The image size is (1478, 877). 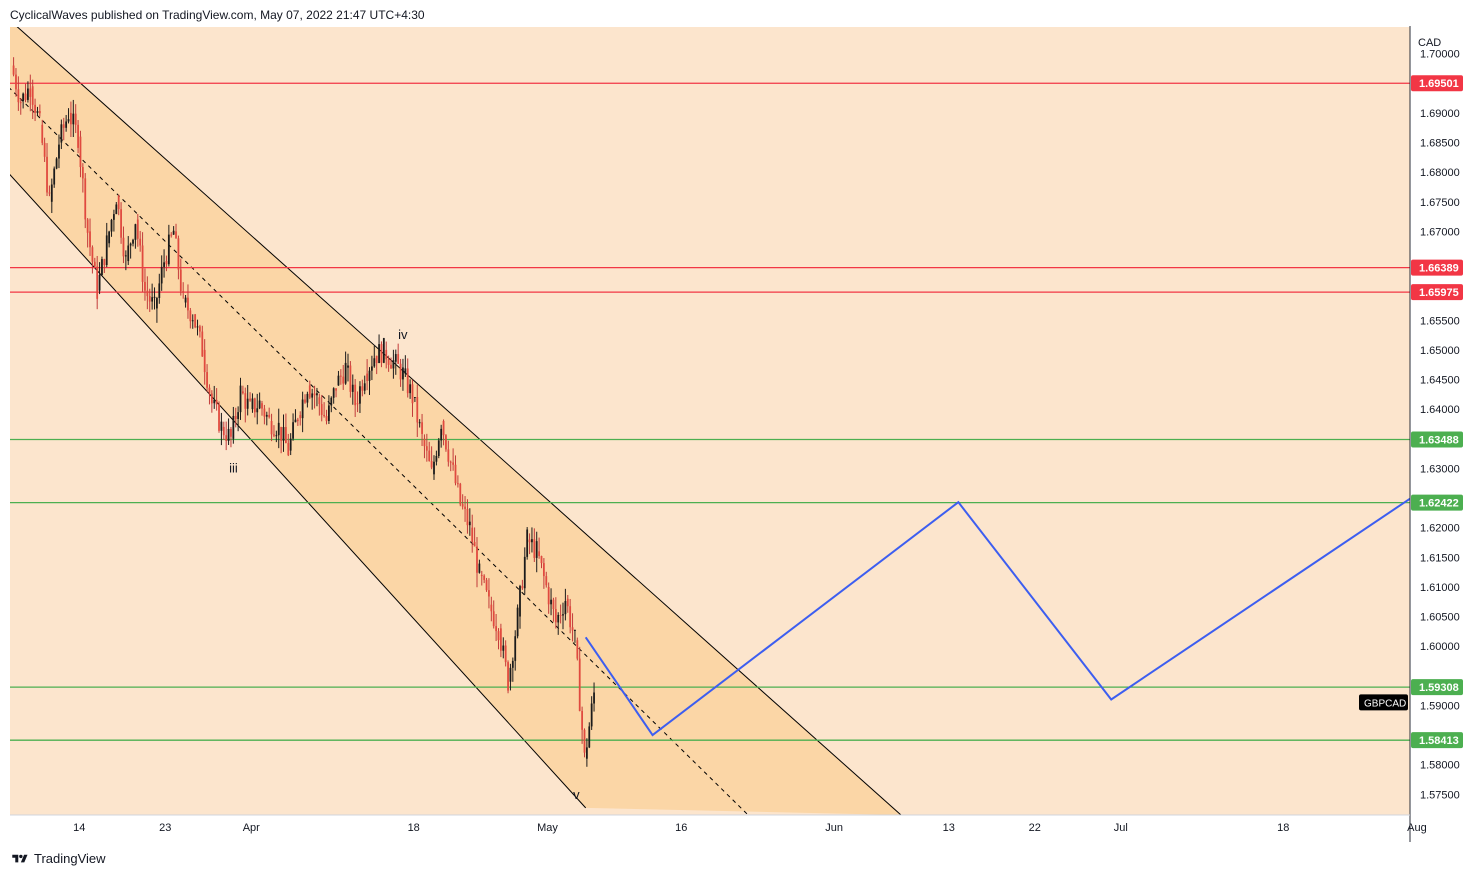 I want to click on price-tick-label: 1.59000, so click(x=1440, y=706).